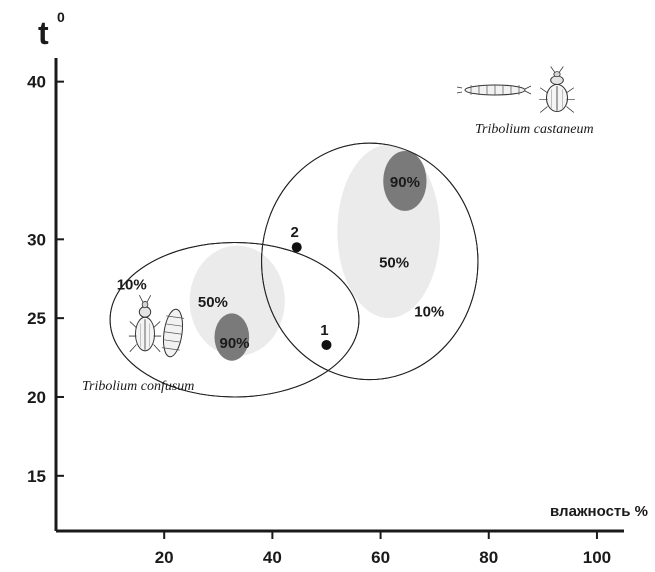 This screenshot has height=572, width=655. What do you see at coordinates (138, 386) in the screenshot?
I see `species-label-confusum: Tribolium confusum` at bounding box center [138, 386].